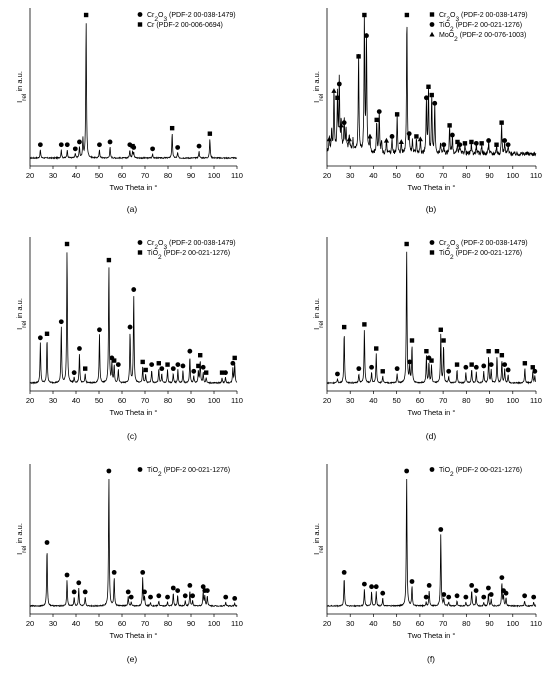 The image size is (550, 675). Describe the element at coordinates (187, 245) in the screenshot. I see `legend-entry: Cr2O3 (PDF-2 00-038-1479)` at that location.